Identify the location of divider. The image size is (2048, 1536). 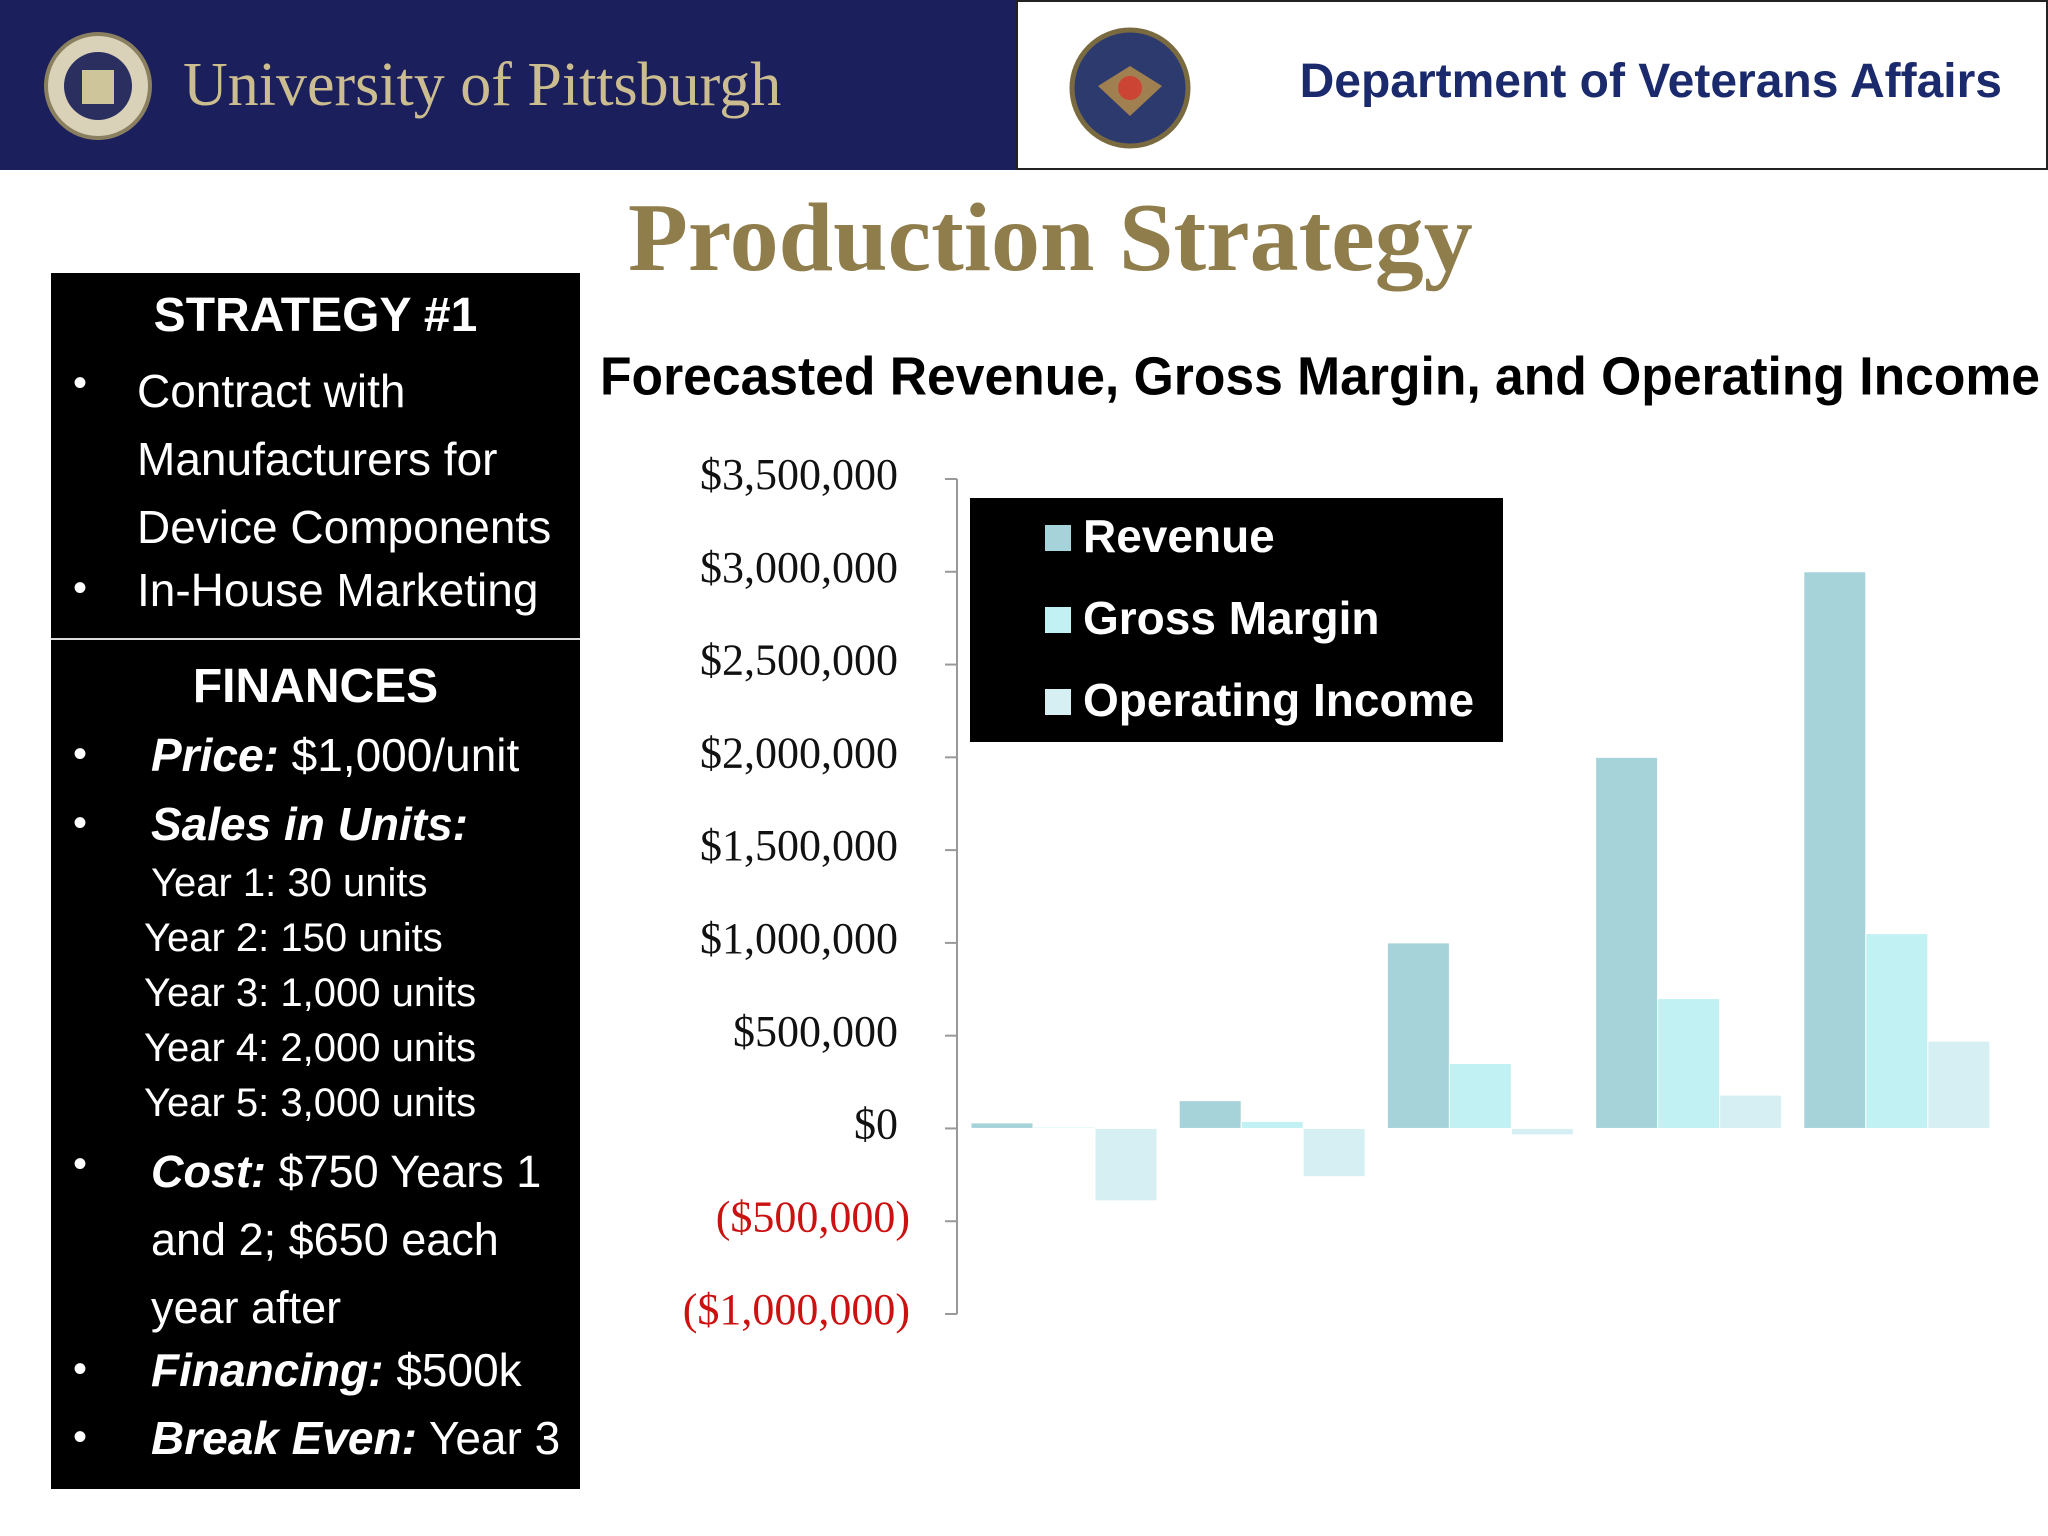
(315, 639).